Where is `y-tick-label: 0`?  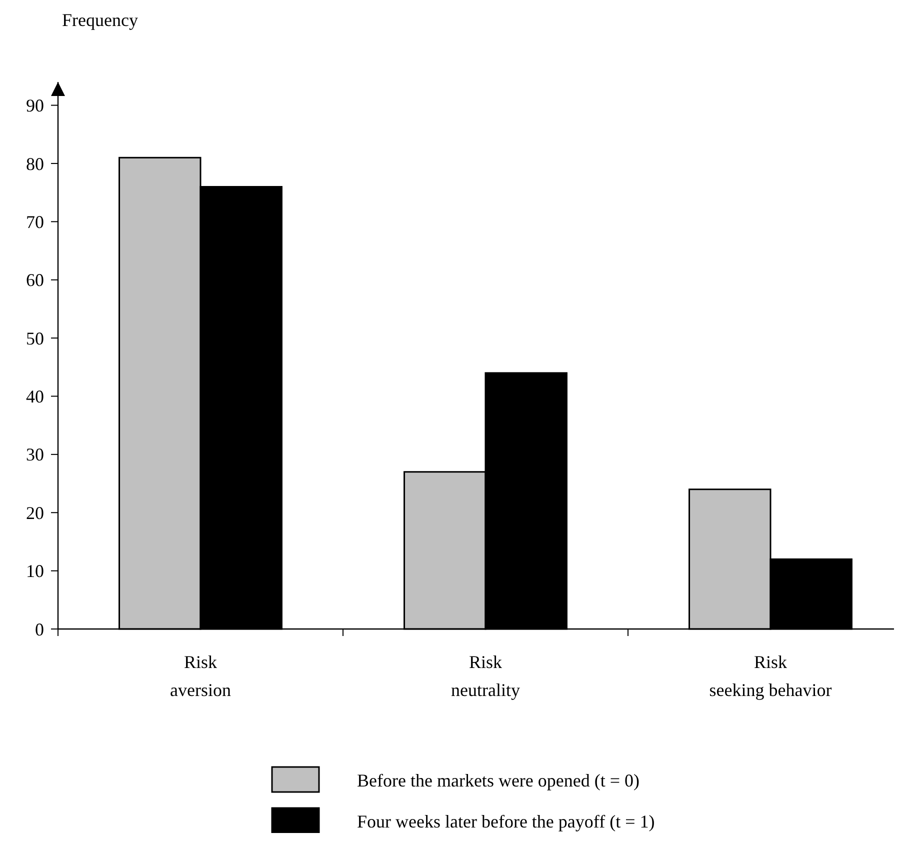 y-tick-label: 0 is located at coordinates (39, 629).